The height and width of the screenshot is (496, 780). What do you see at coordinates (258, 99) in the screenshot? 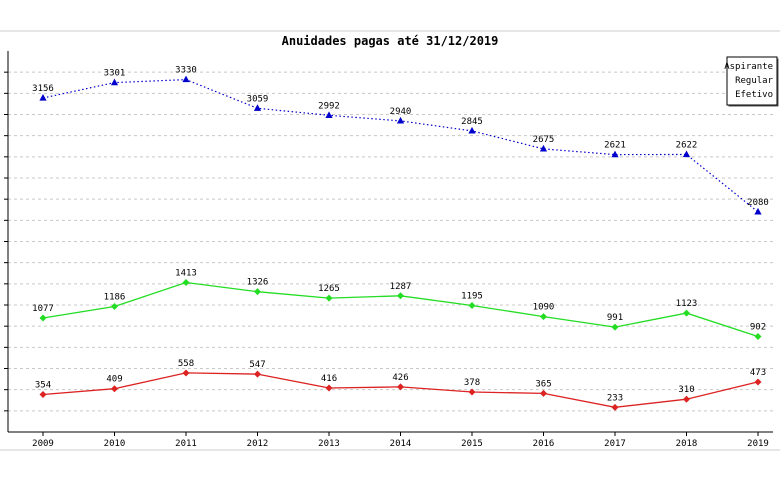
I see `data-label: 3059` at bounding box center [258, 99].